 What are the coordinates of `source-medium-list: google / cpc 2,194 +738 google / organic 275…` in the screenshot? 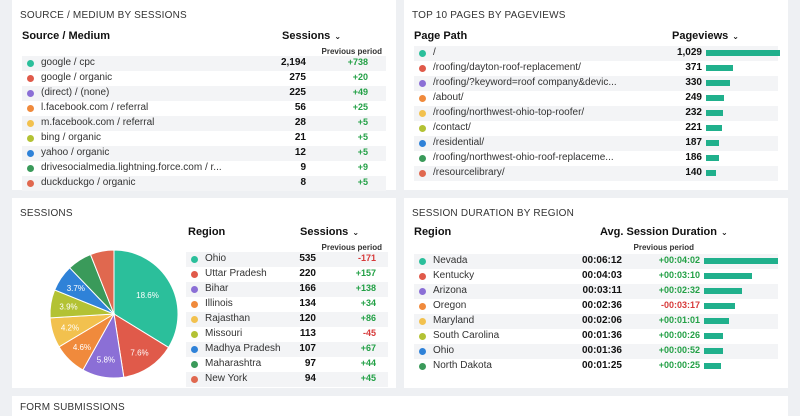 It's located at (204, 123).